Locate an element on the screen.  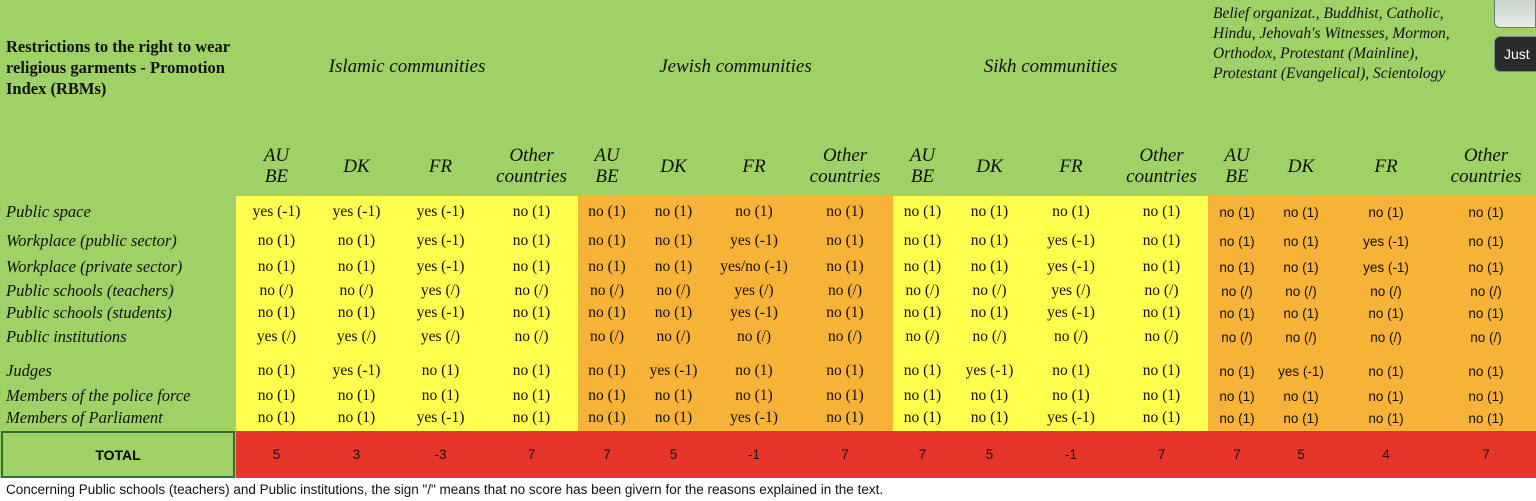
group-label-1: Islamic communities is located at coordinates (407, 66).